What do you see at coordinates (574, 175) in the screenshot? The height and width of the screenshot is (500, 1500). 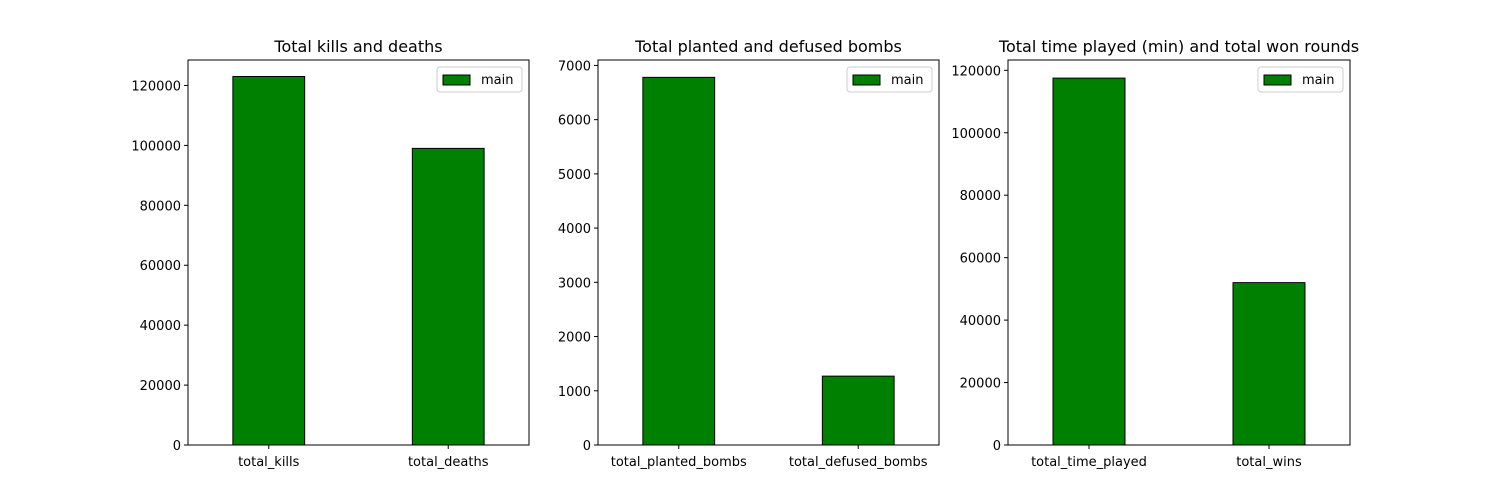 I see `y-tick-label: 5000` at bounding box center [574, 175].